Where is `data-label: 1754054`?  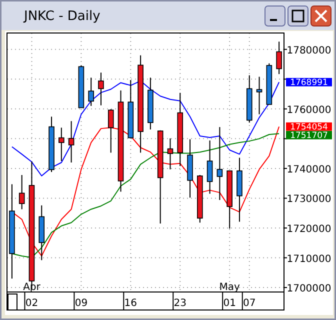 data-label: 1754054 is located at coordinates (309, 127).